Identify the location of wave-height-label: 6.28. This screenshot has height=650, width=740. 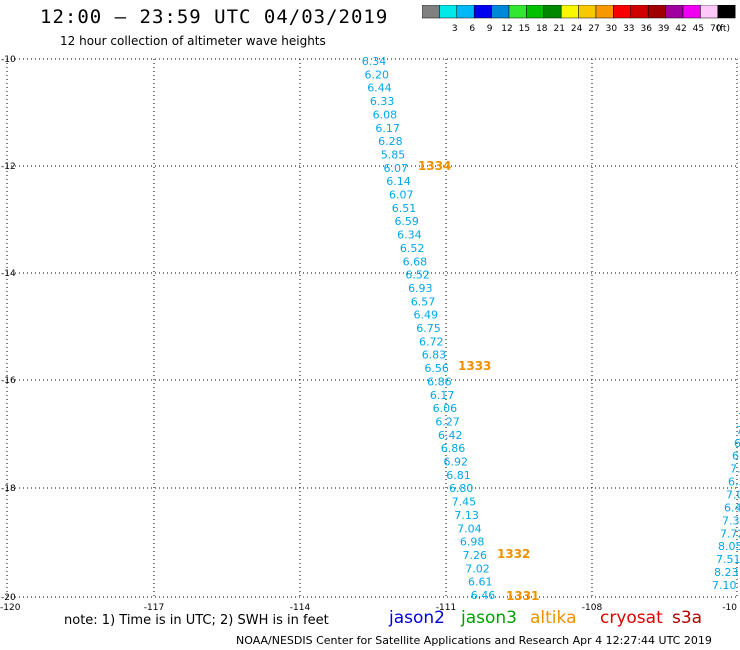
(390, 141).